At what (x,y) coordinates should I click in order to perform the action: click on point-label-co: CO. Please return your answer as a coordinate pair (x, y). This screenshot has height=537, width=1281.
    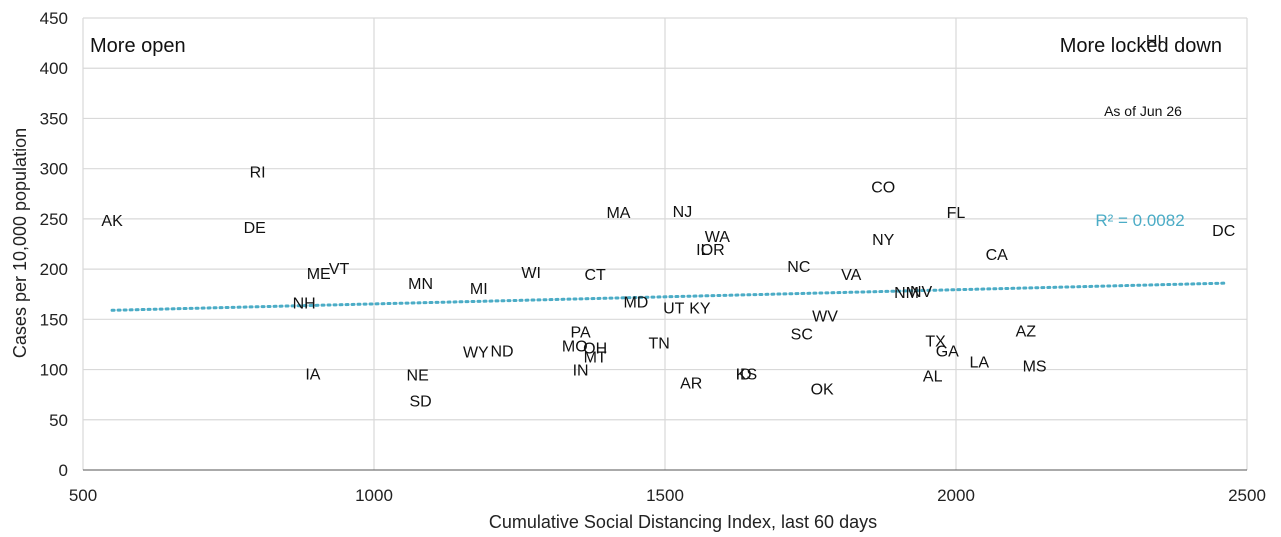
    Looking at the image, I should click on (883, 188).